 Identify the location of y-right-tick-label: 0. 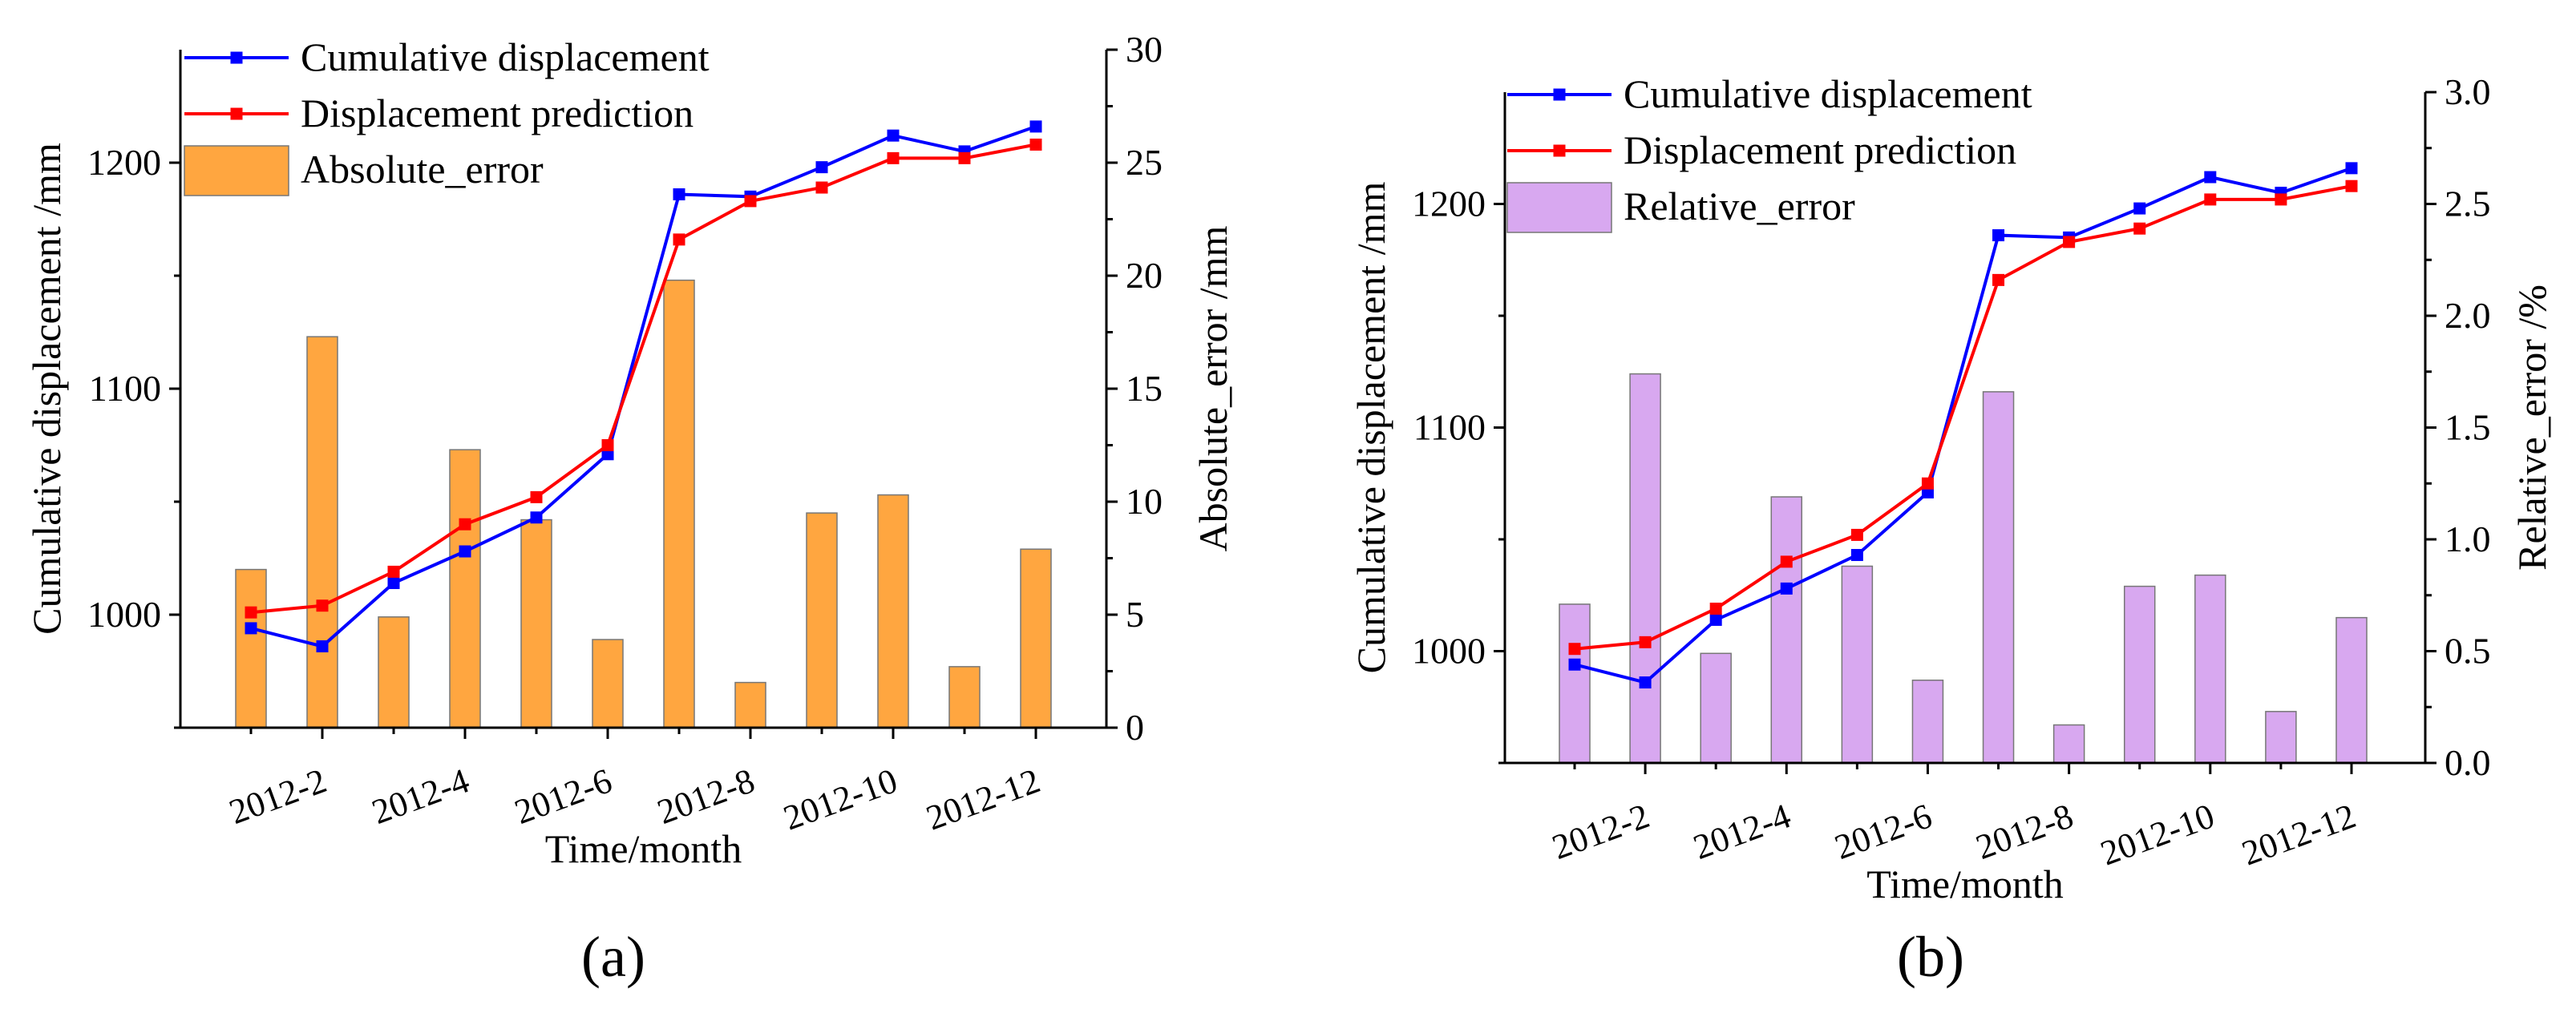
(1135, 727).